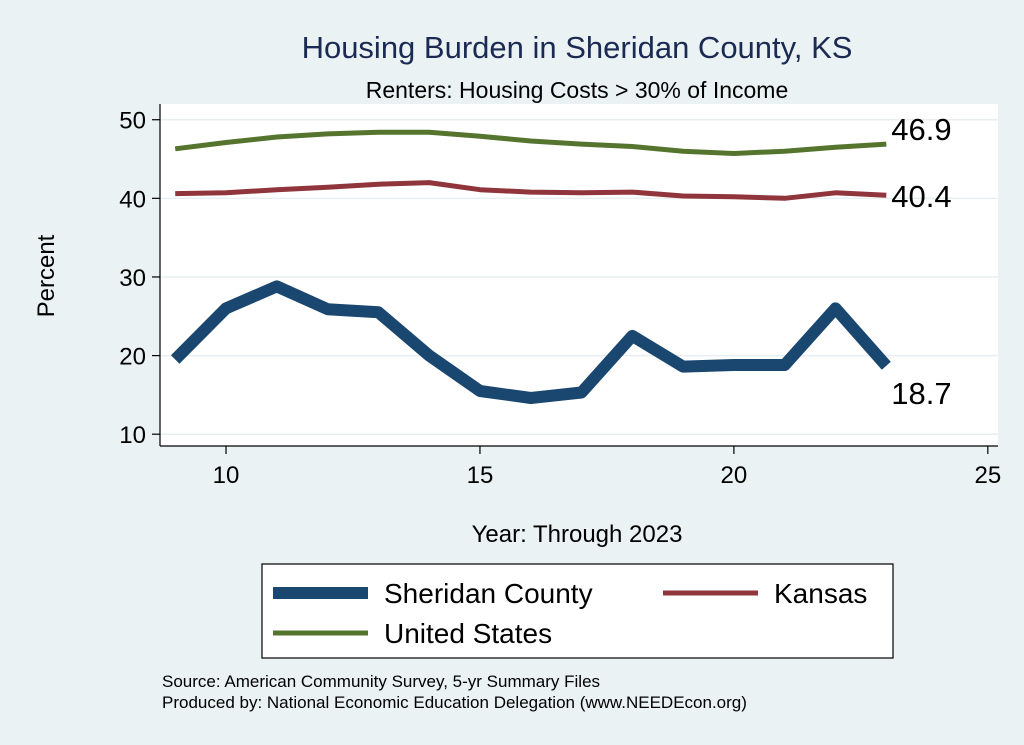 This screenshot has height=745, width=1024. What do you see at coordinates (577, 90) in the screenshot?
I see `chart-subtitle: Renters: Housing Costs > 30% of Income` at bounding box center [577, 90].